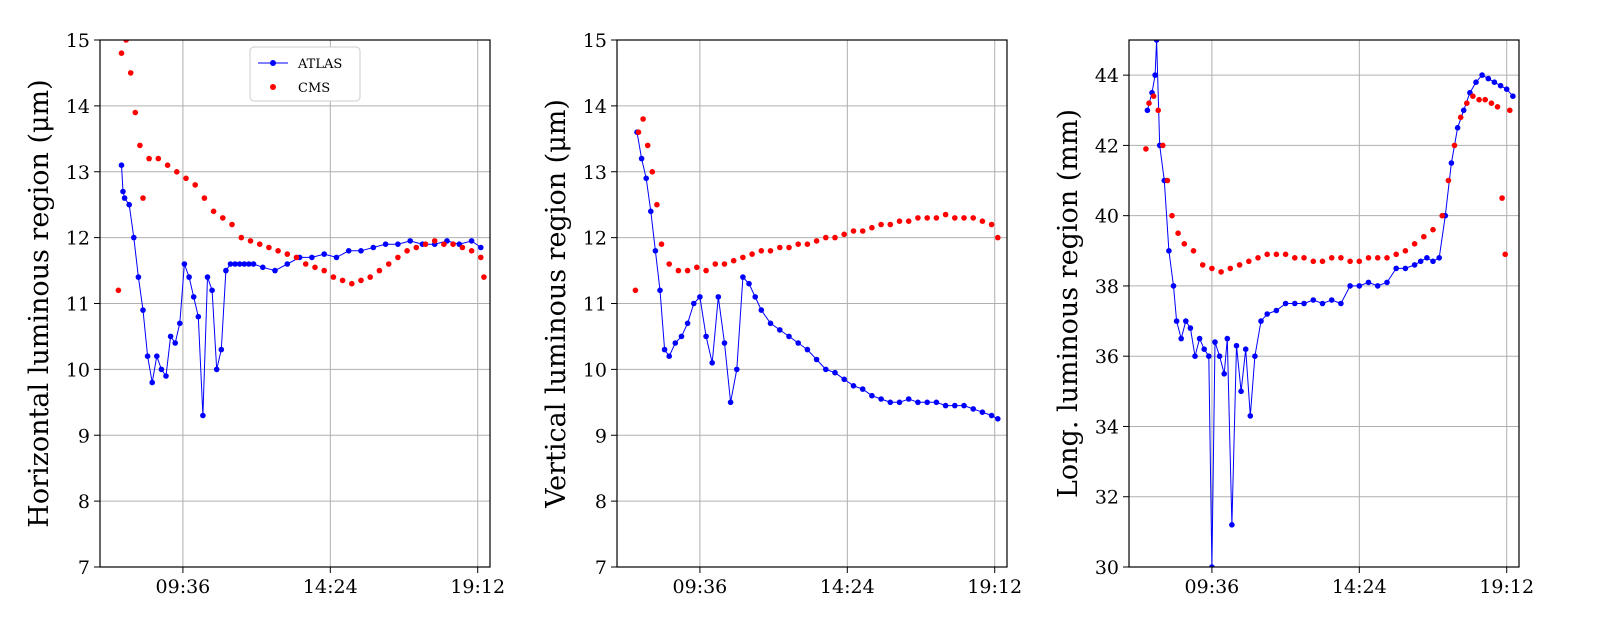 The width and height of the screenshot is (1600, 640). Describe the element at coordinates (601, 502) in the screenshot. I see `y-tick-label: 8` at that location.